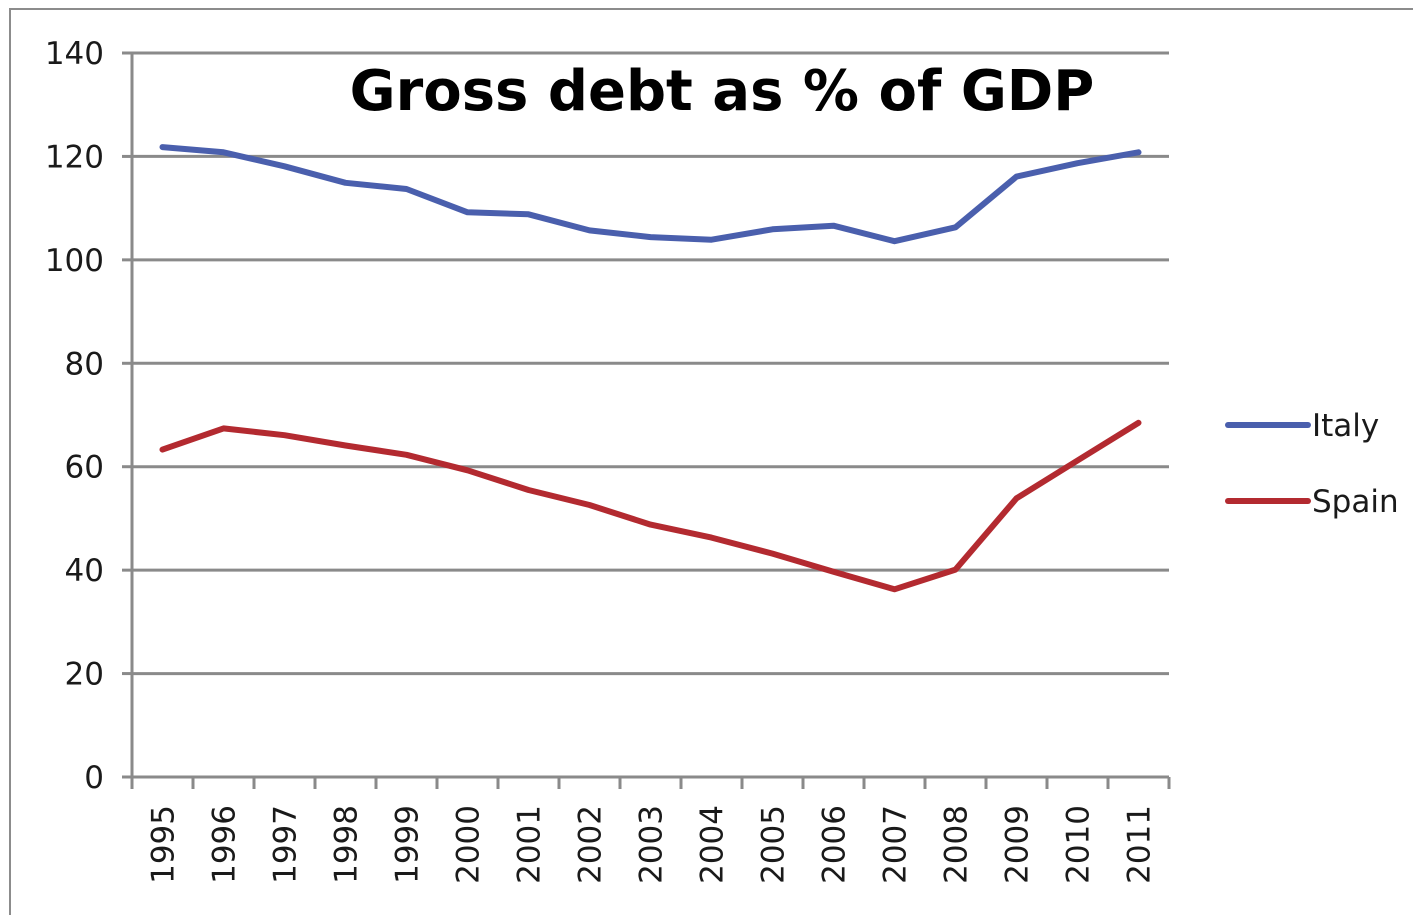 The width and height of the screenshot is (1413, 917). I want to click on x-tick-label: 2011, so click(1140, 844).